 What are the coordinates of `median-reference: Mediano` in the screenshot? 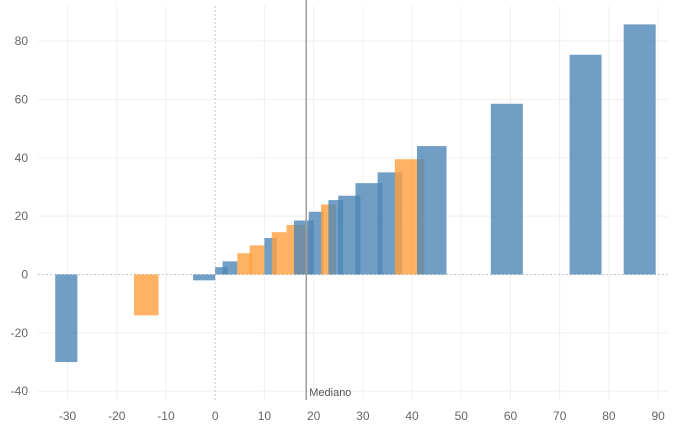 It's located at (328, 200).